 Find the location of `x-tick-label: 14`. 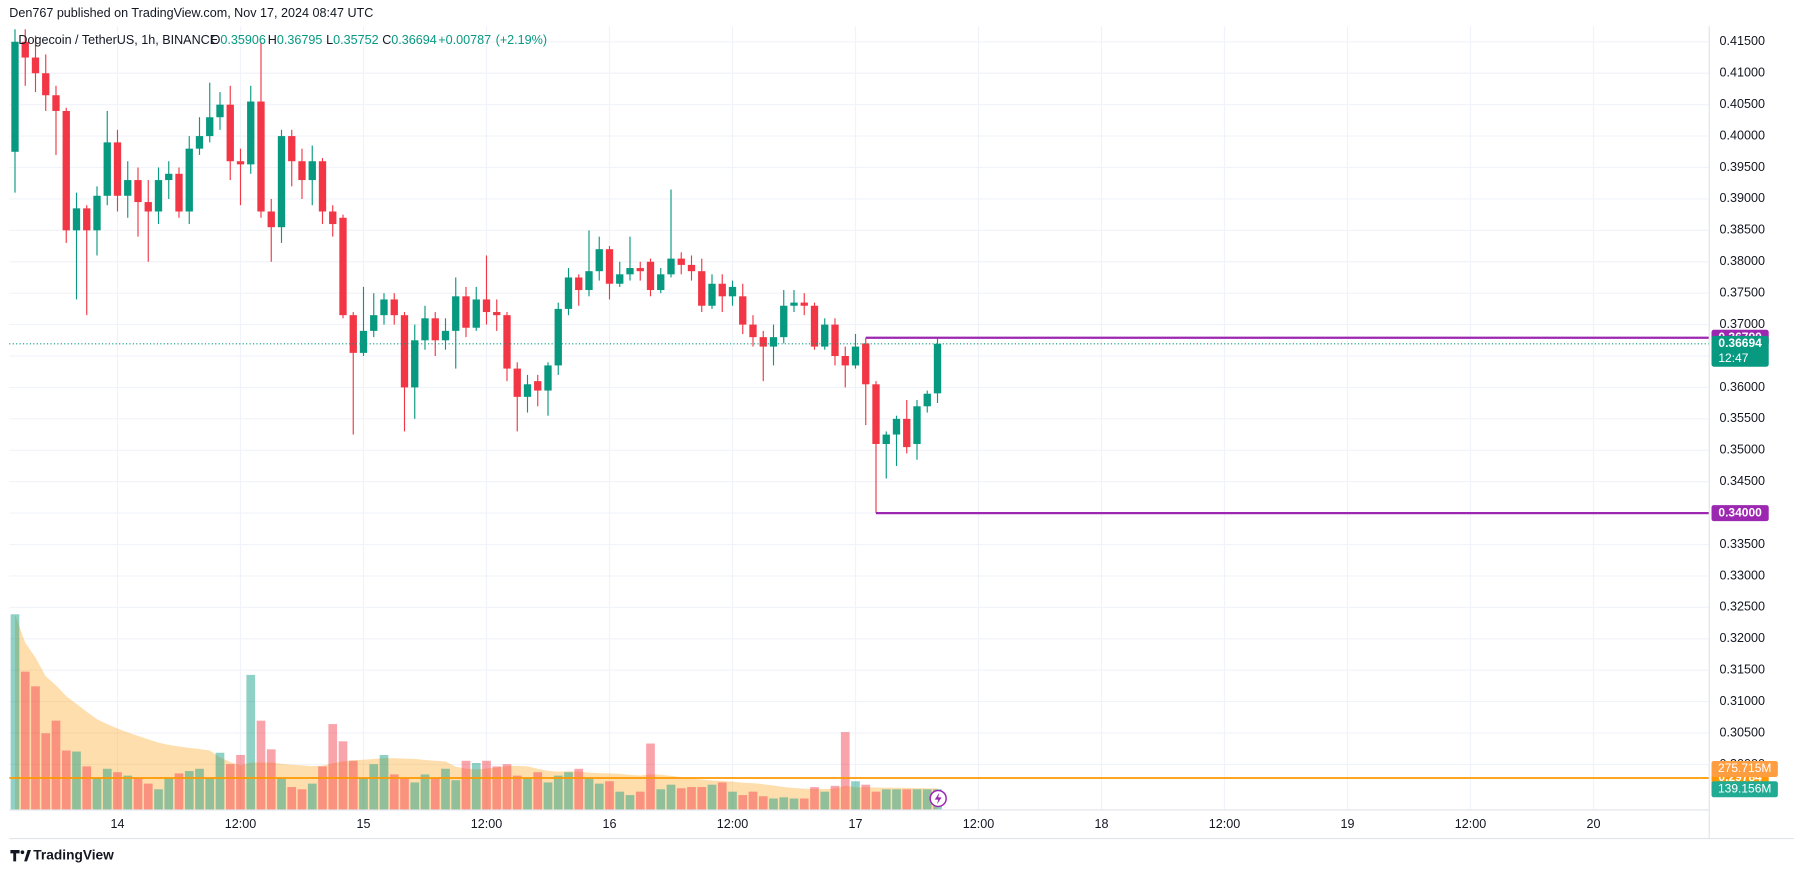

x-tick-label: 14 is located at coordinates (117, 824).